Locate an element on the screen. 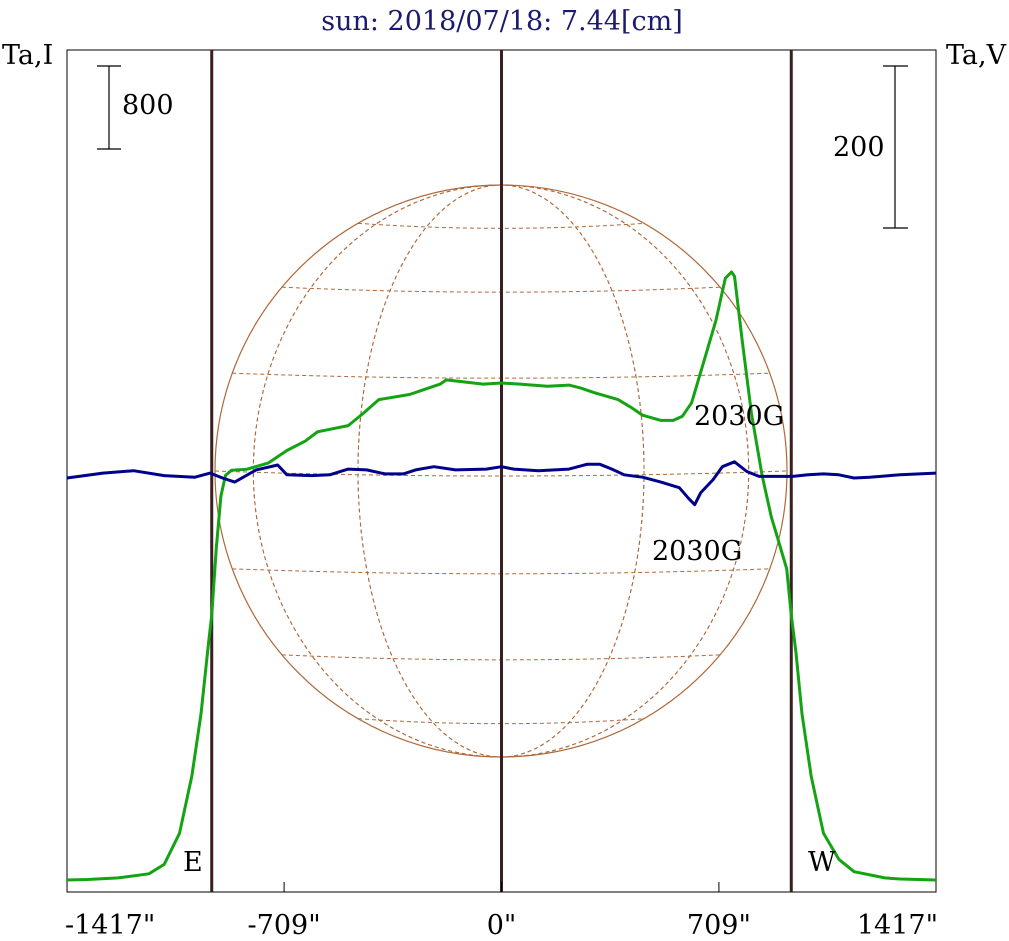 The width and height of the screenshot is (1009, 941). latitude-line is located at coordinates (501, 473).